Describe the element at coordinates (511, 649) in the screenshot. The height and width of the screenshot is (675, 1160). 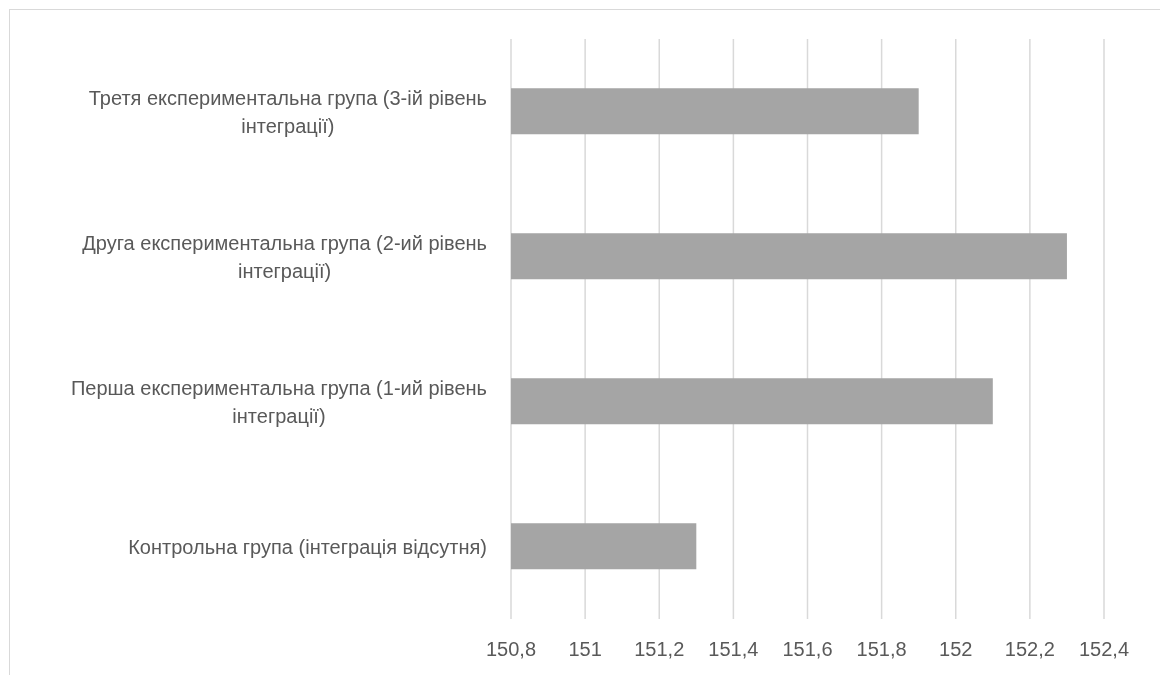
I see `x-tick-label: 150,8` at that location.